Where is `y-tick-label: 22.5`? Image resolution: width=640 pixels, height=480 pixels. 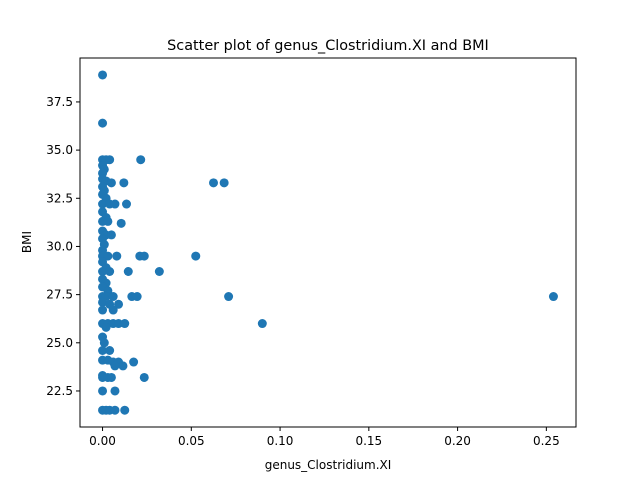
y-tick-label: 22.5 is located at coordinates (59, 391).